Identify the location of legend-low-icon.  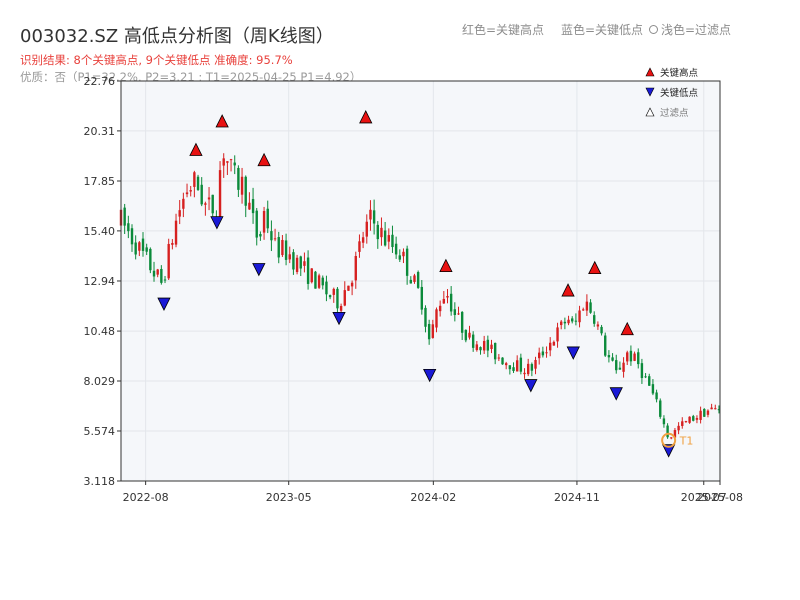
(650, 92).